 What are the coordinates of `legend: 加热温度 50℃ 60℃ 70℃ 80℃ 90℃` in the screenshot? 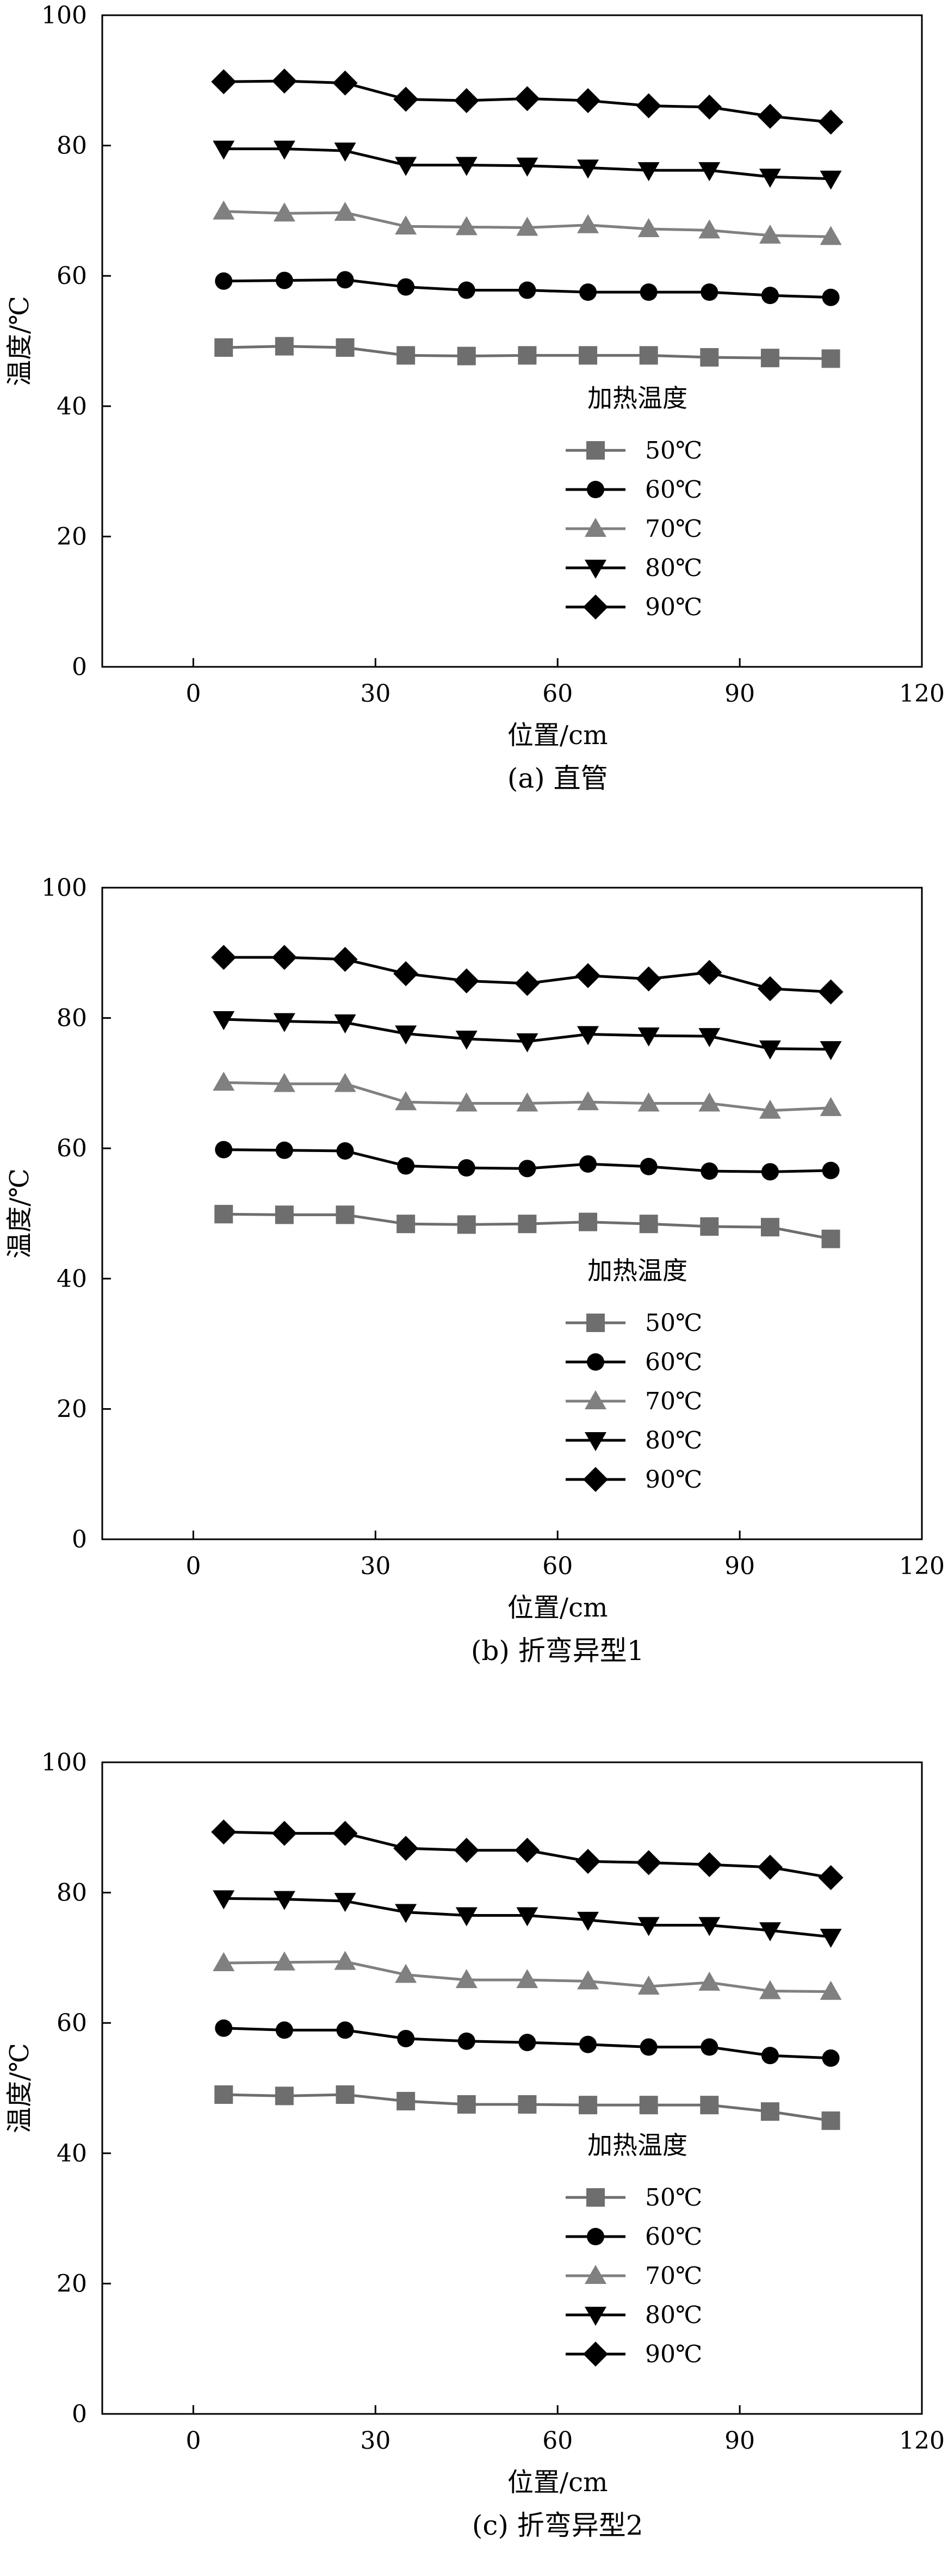 It's located at (634, 1375).